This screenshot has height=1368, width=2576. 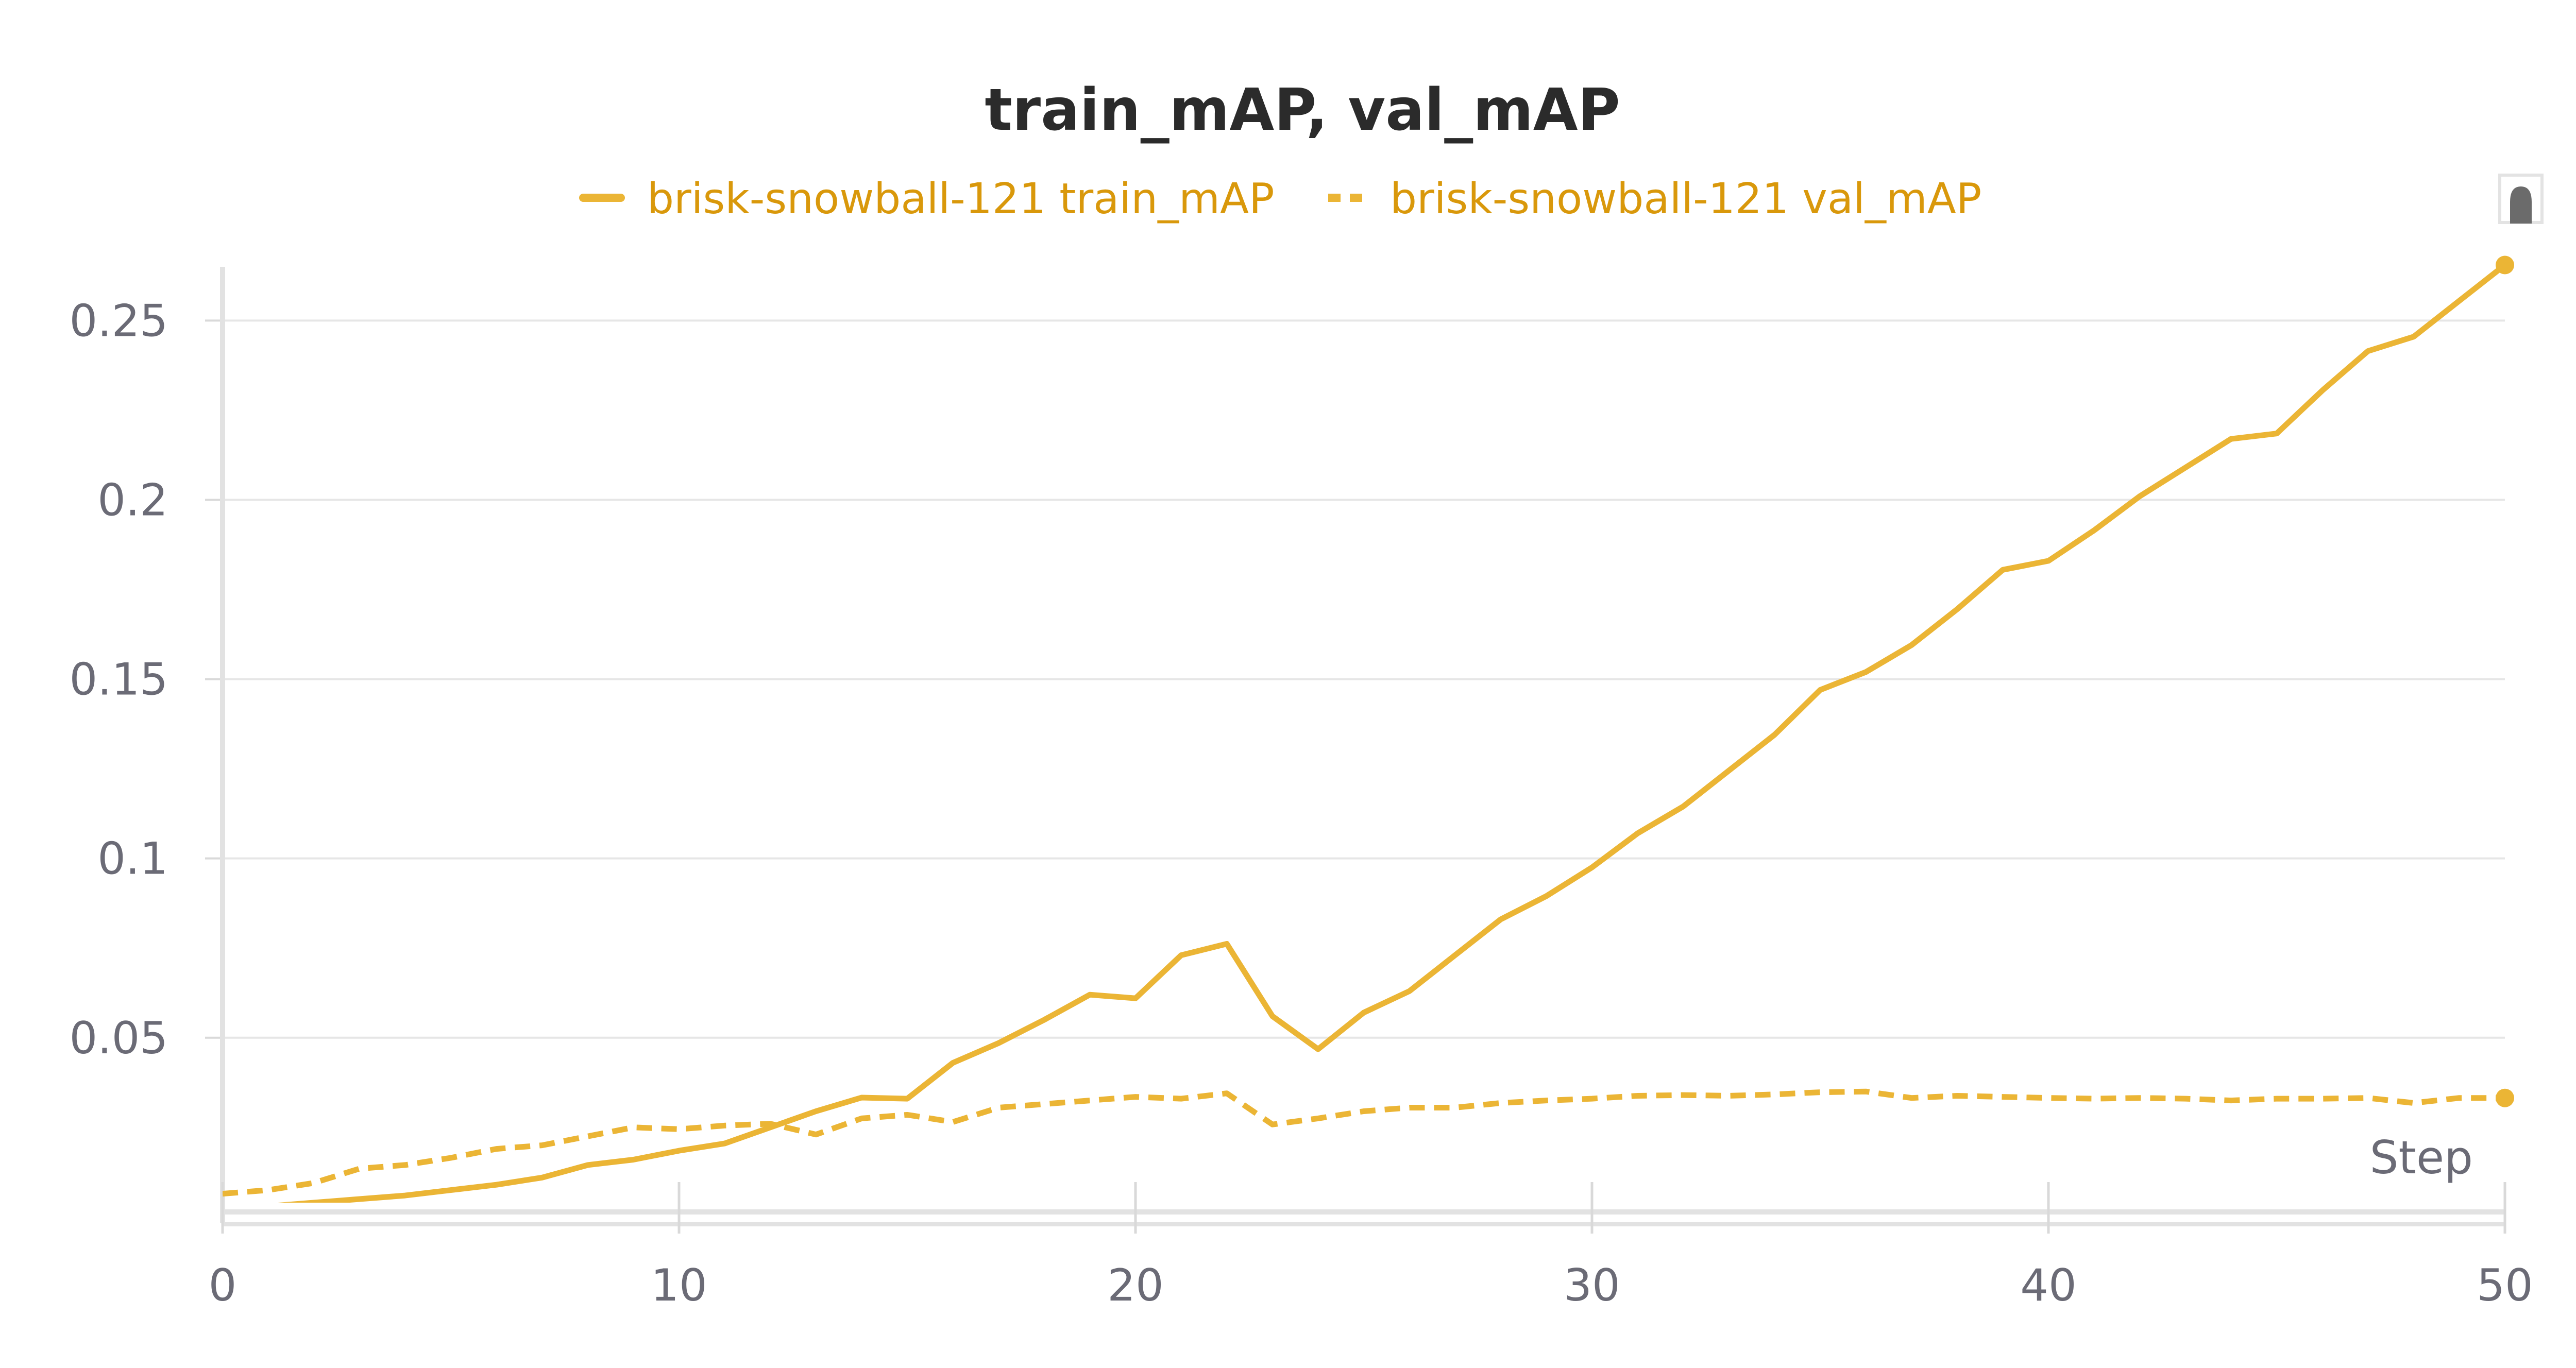 What do you see at coordinates (1364, 1142) in the screenshot?
I see `val-map-line` at bounding box center [1364, 1142].